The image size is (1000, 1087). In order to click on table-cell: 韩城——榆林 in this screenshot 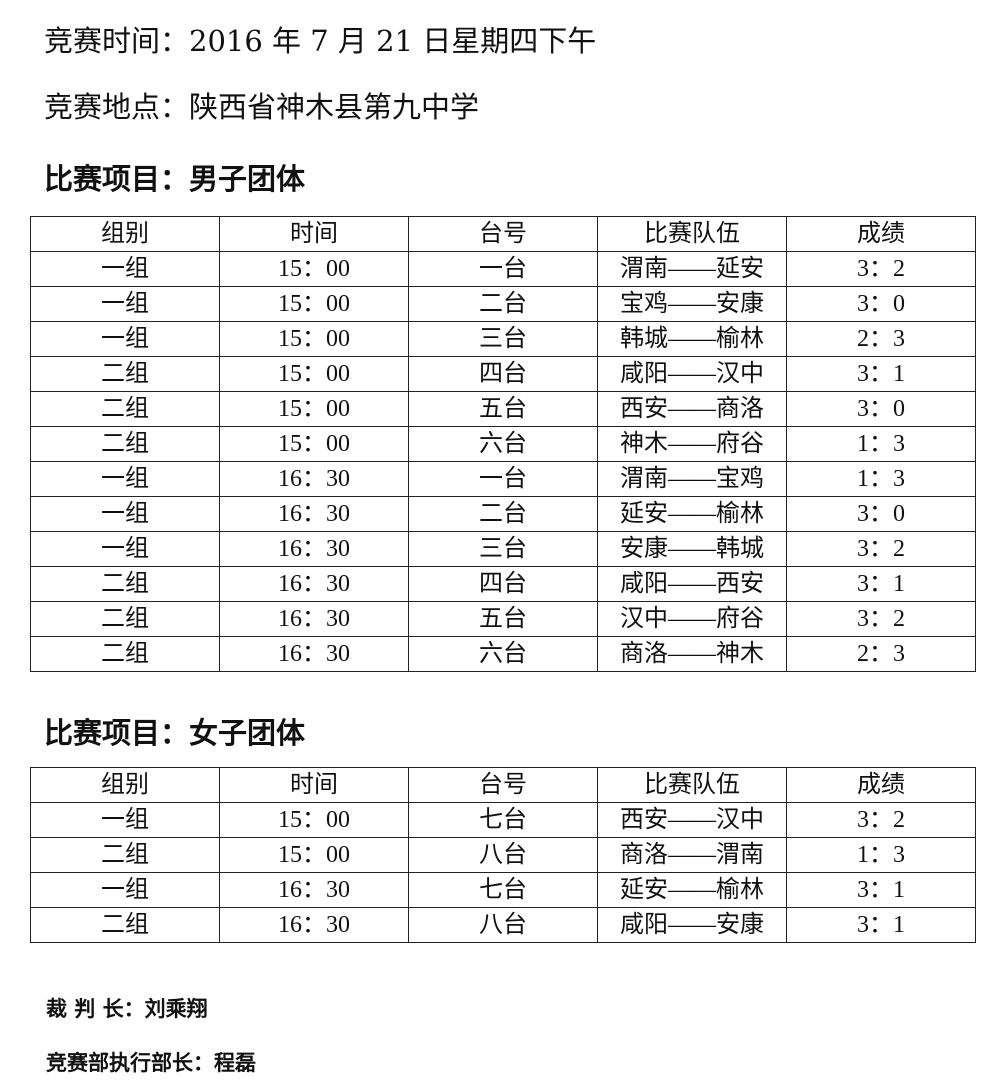, I will do `click(692, 339)`.